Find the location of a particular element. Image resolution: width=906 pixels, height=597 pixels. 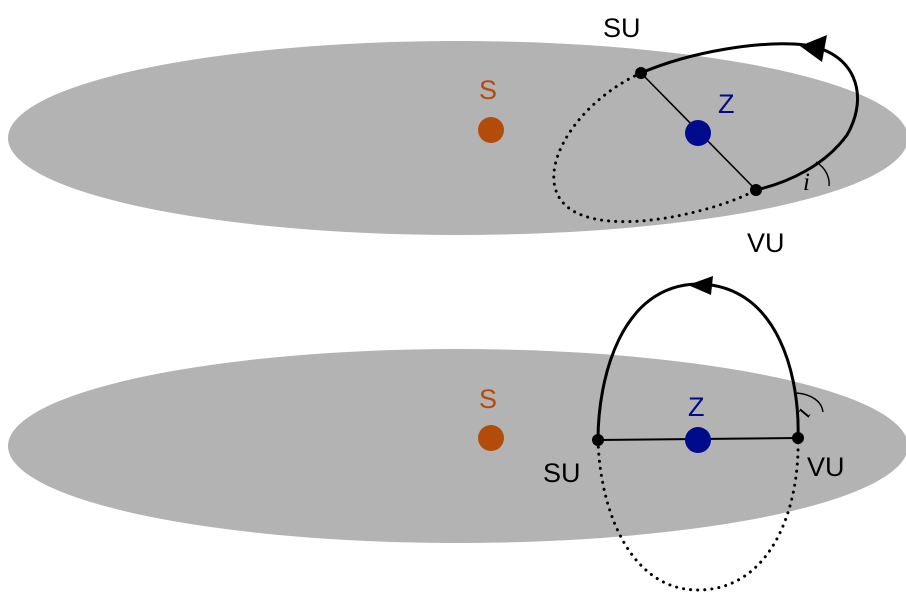

inclination-label: i is located at coordinates (806, 182).